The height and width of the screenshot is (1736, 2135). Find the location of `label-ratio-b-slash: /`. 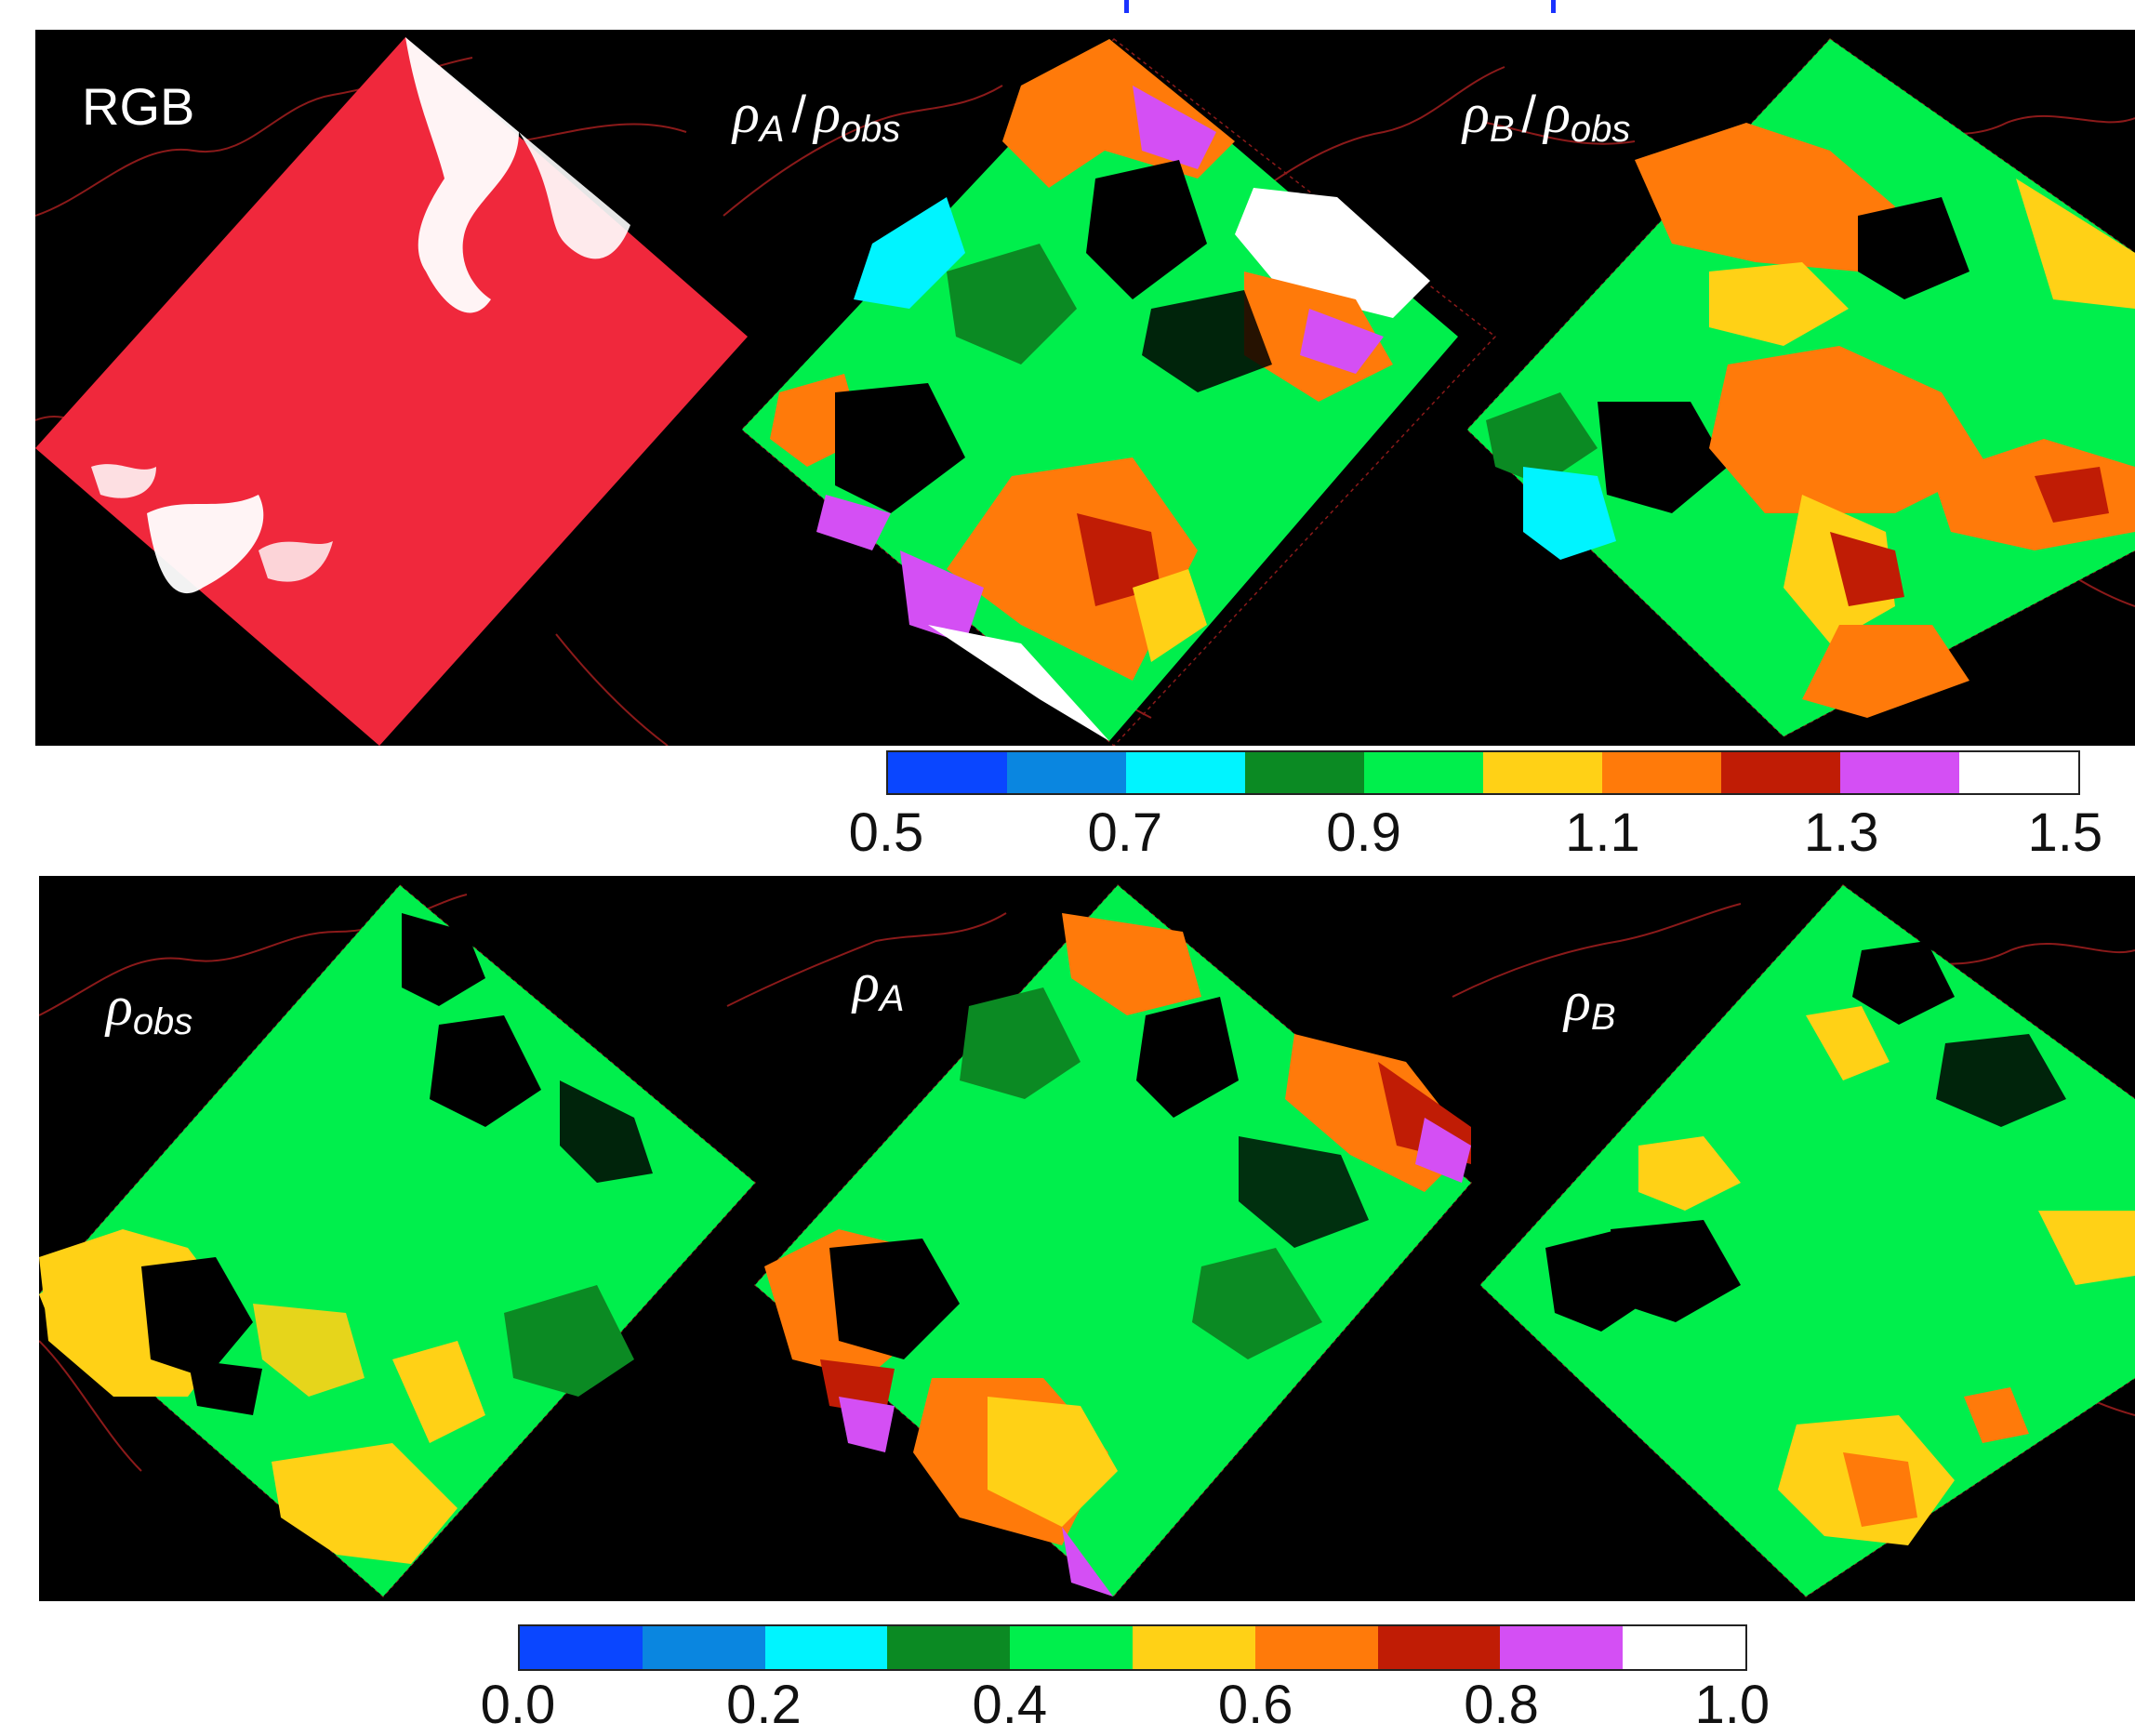

label-ratio-b-slash: / is located at coordinates (1529, 114).